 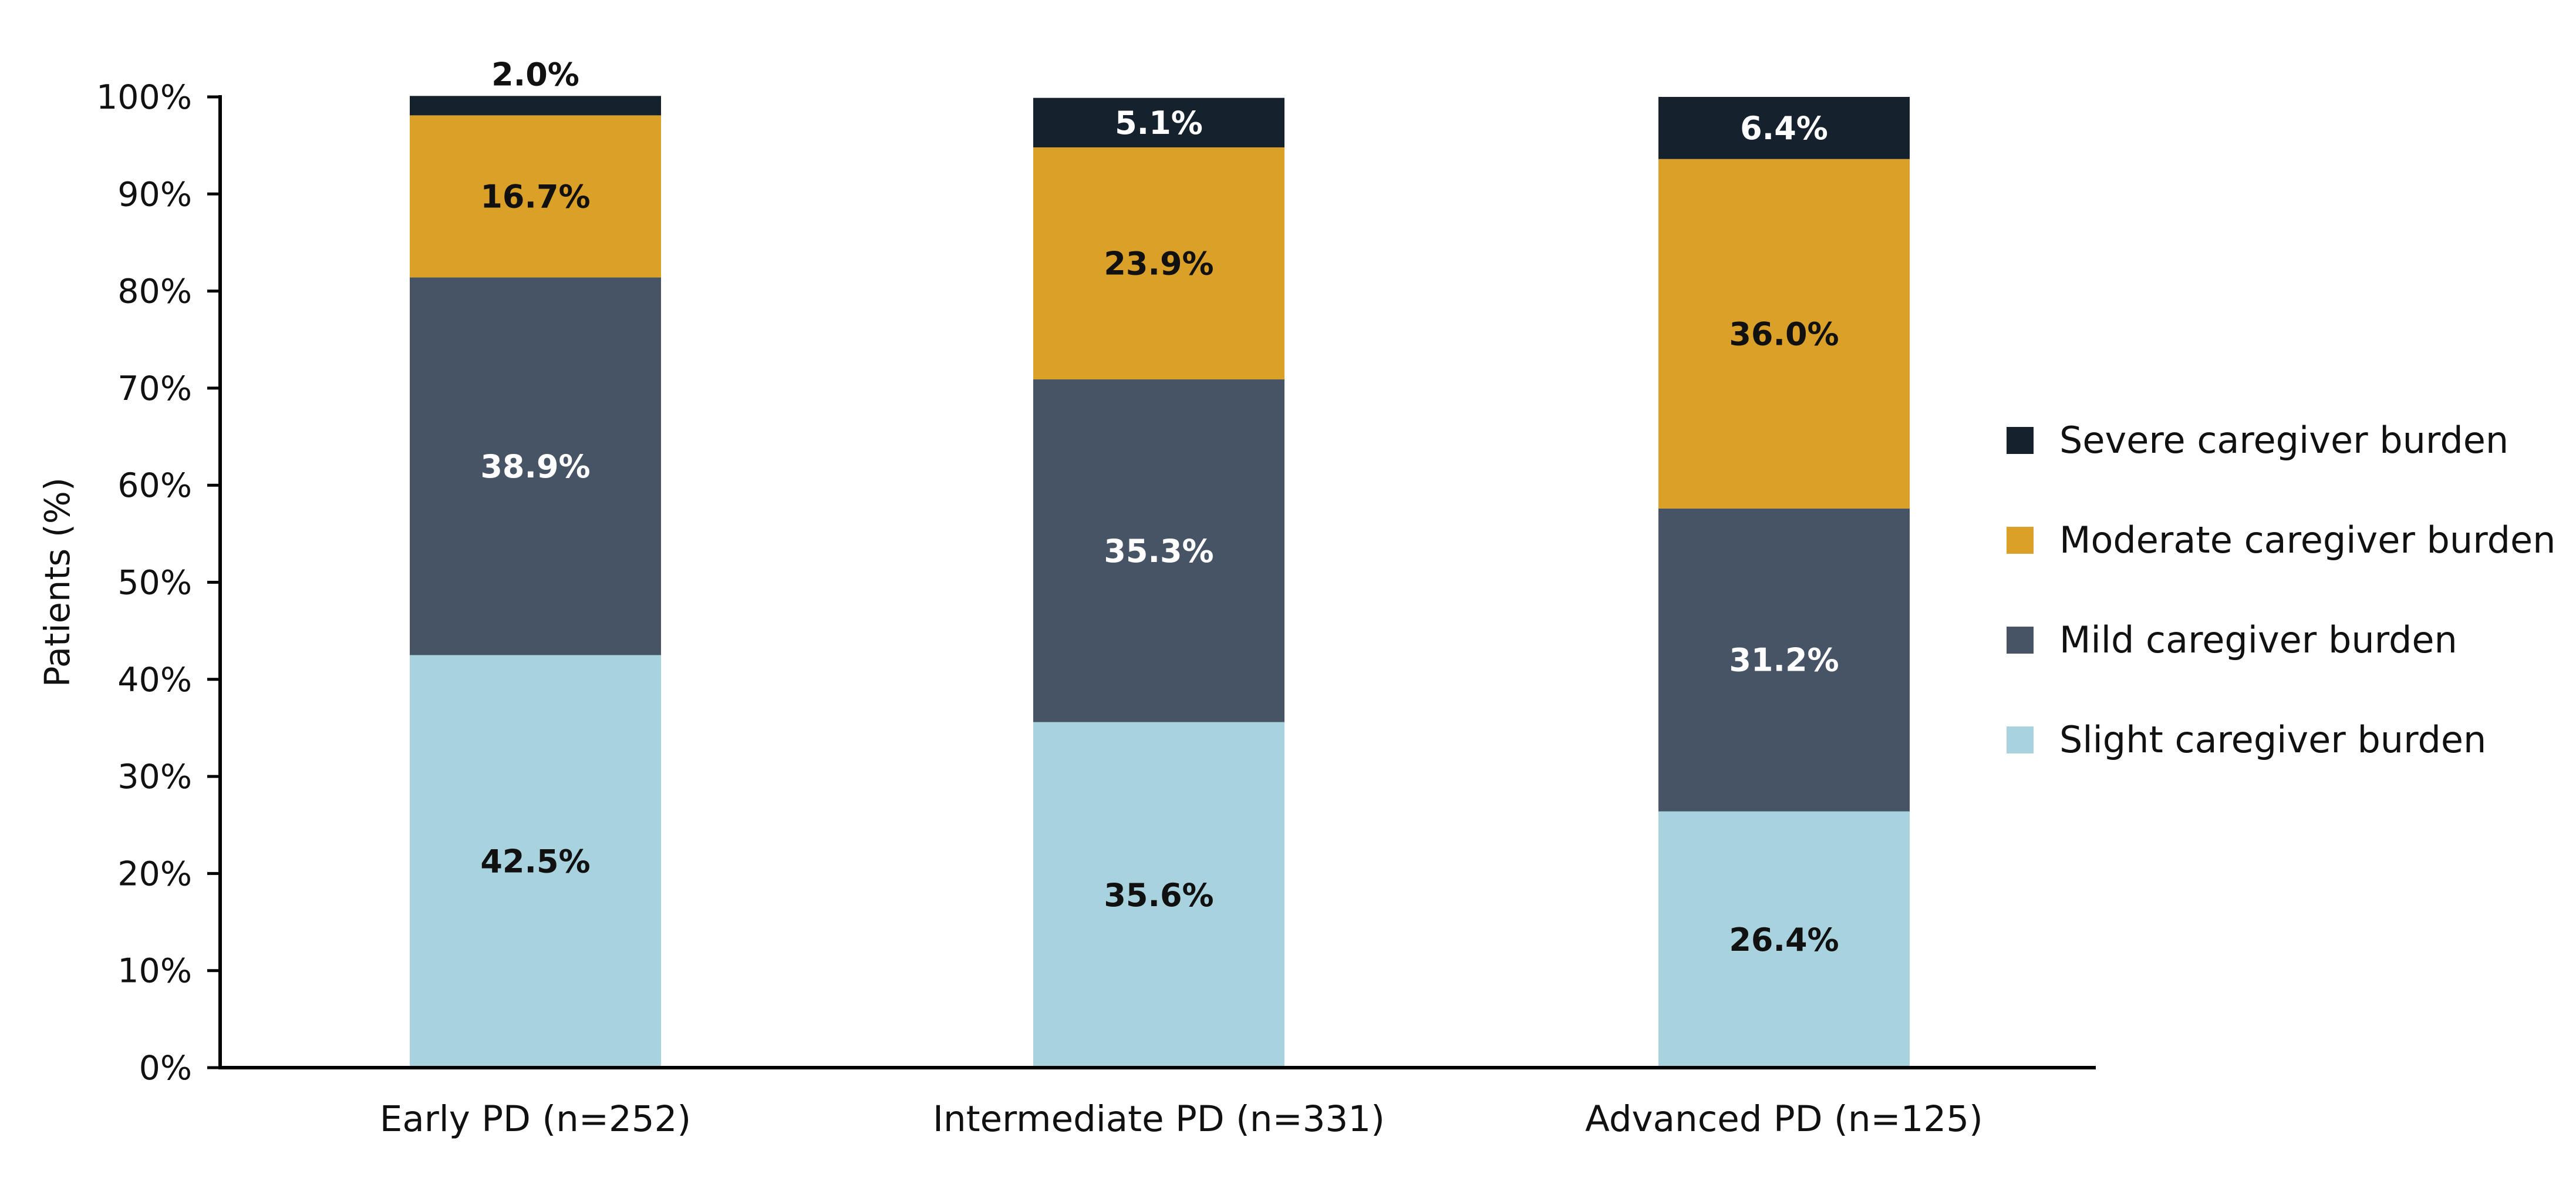 I want to click on legend-label: Mild caregiver burden, so click(x=2258, y=639).